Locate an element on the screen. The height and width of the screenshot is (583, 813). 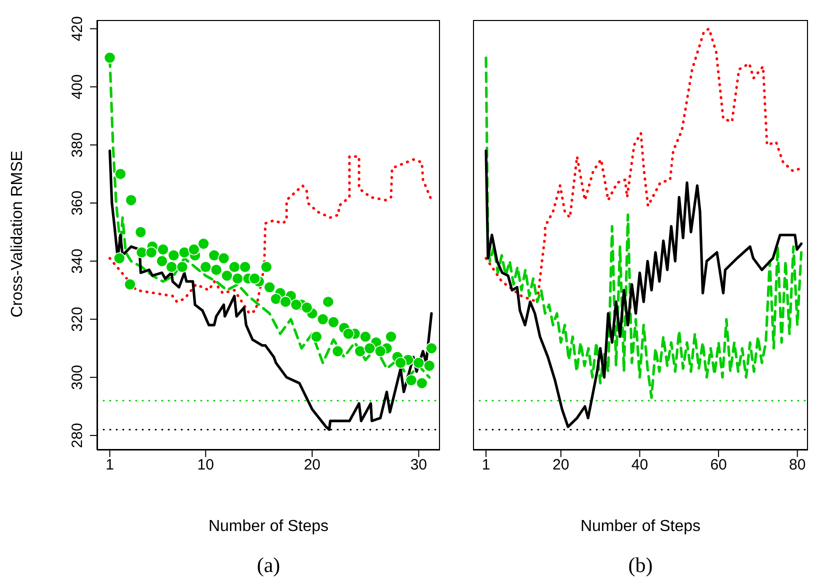
y-tick-label: 280 is located at coordinates (77, 435).